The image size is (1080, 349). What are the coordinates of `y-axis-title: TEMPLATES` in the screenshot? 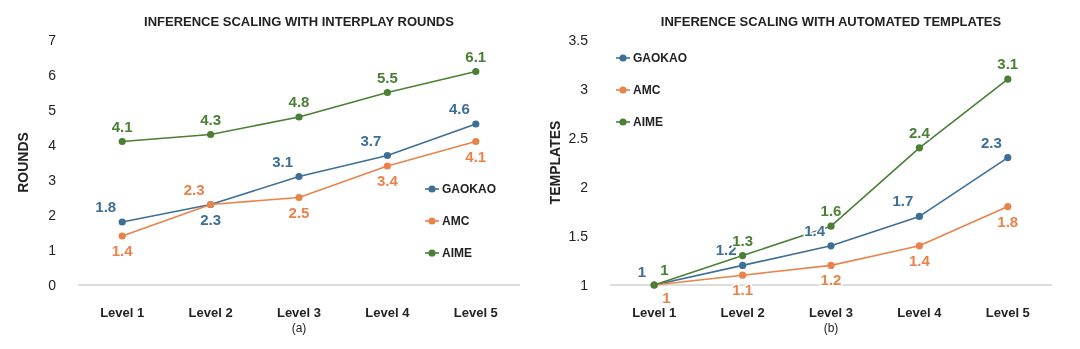 It's located at (555, 162).